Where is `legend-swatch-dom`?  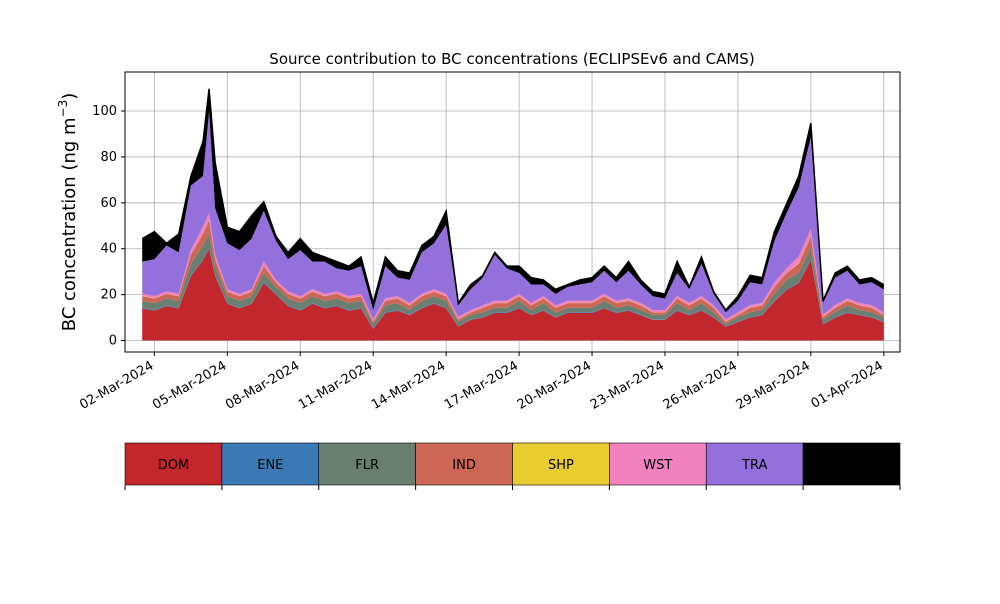 legend-swatch-dom is located at coordinates (173, 464).